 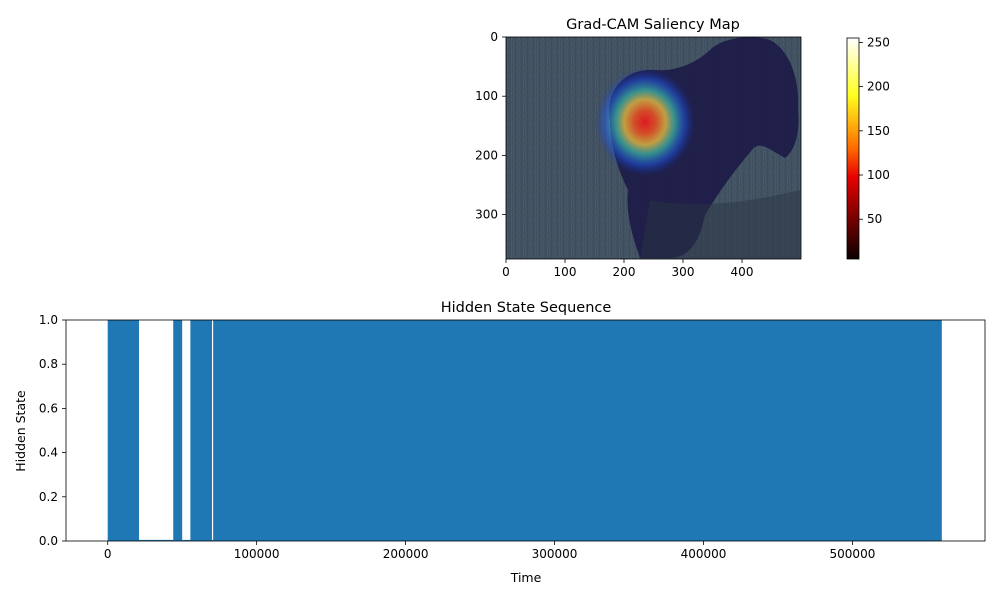 I want to click on sequence-y-tick-label: 0.2, so click(x=48, y=497).